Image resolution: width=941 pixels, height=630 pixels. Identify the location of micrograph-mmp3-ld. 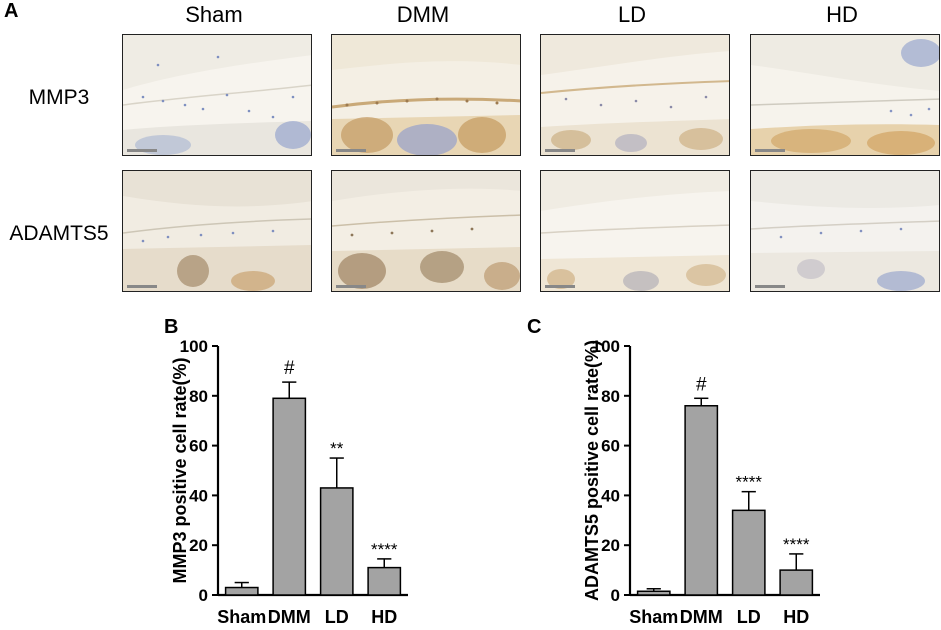
(635, 95).